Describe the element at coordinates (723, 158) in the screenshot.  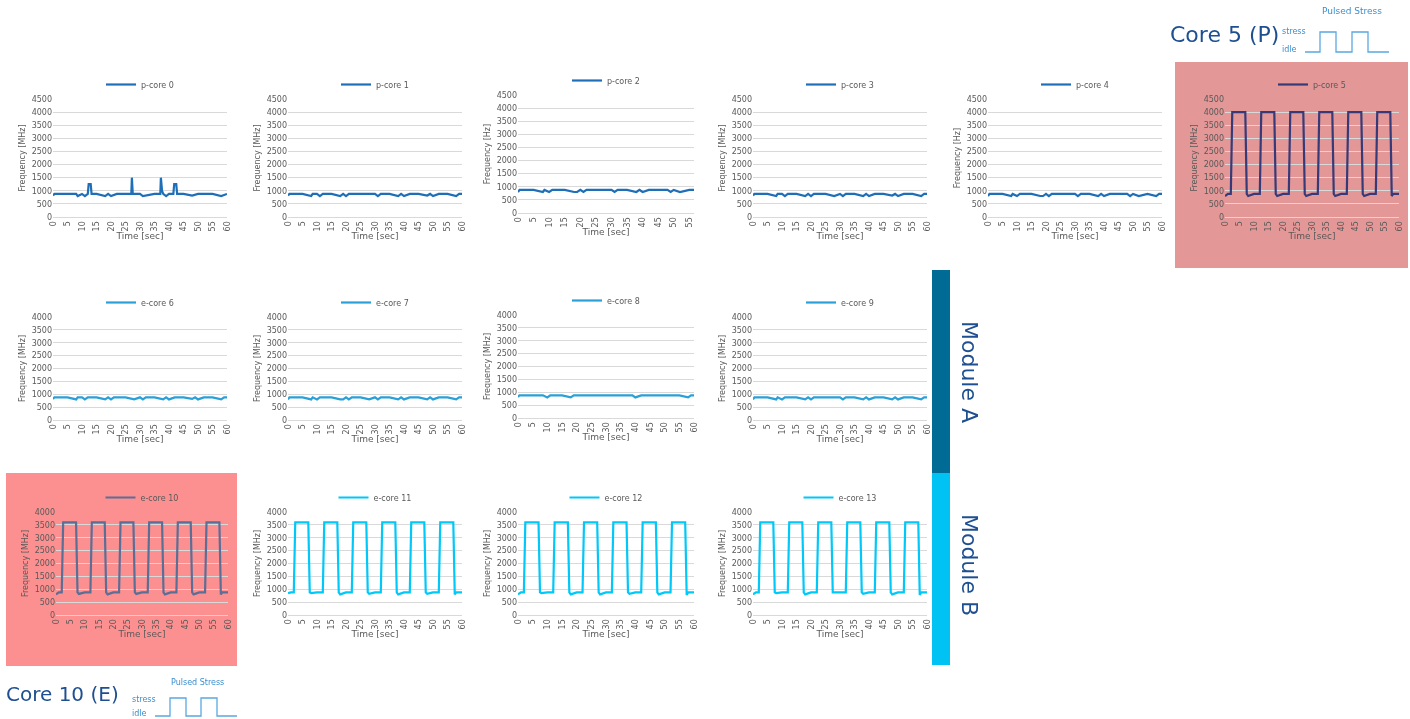
I see `y-axis-title: Frequency [MHz]` at that location.